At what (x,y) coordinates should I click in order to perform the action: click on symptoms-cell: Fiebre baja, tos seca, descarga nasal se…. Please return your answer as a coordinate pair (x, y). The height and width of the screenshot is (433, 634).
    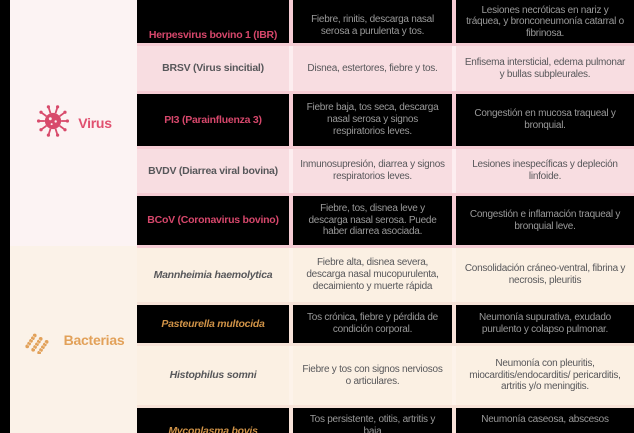
    Looking at the image, I should click on (372, 120).